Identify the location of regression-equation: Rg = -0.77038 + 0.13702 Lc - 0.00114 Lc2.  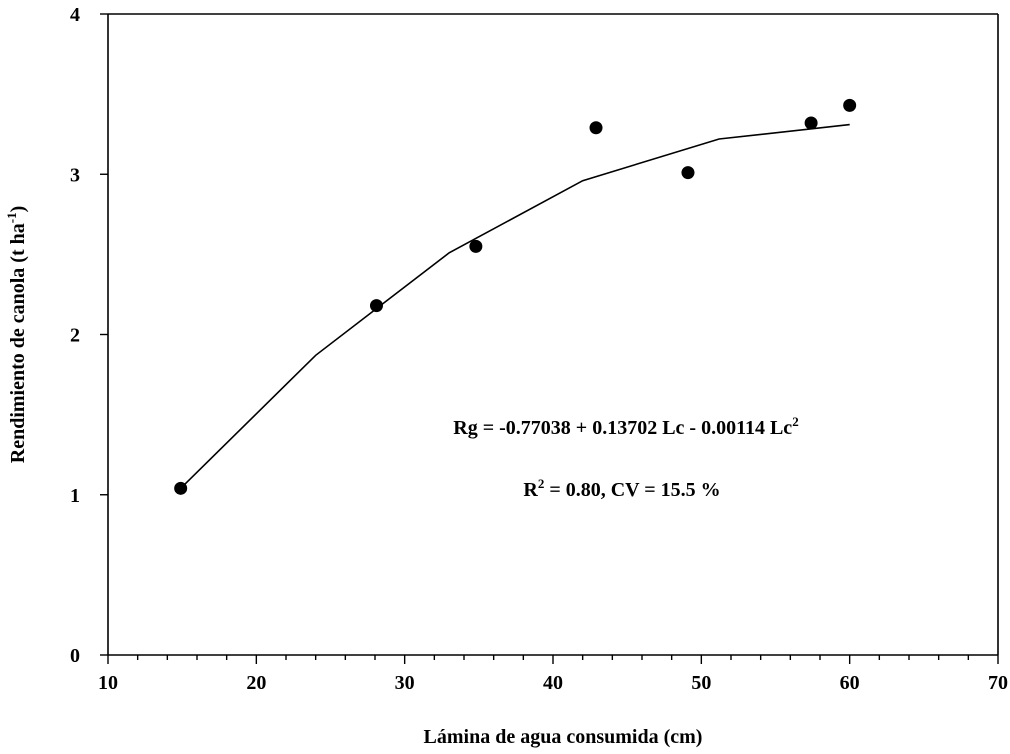
(625, 426).